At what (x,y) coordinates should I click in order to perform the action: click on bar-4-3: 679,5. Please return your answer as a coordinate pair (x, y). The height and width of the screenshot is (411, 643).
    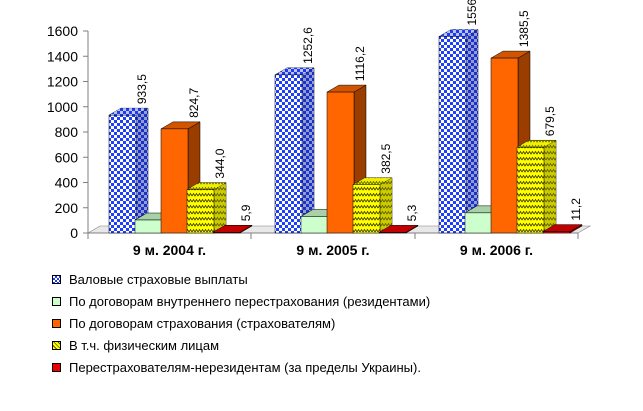
    Looking at the image, I should click on (536, 170).